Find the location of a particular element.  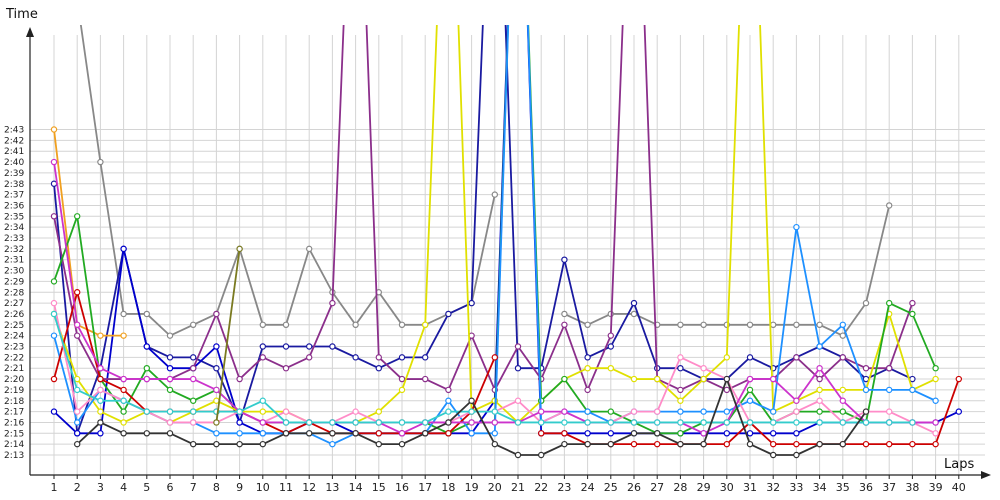

y-tick-label: 2:35 is located at coordinates (14, 217).